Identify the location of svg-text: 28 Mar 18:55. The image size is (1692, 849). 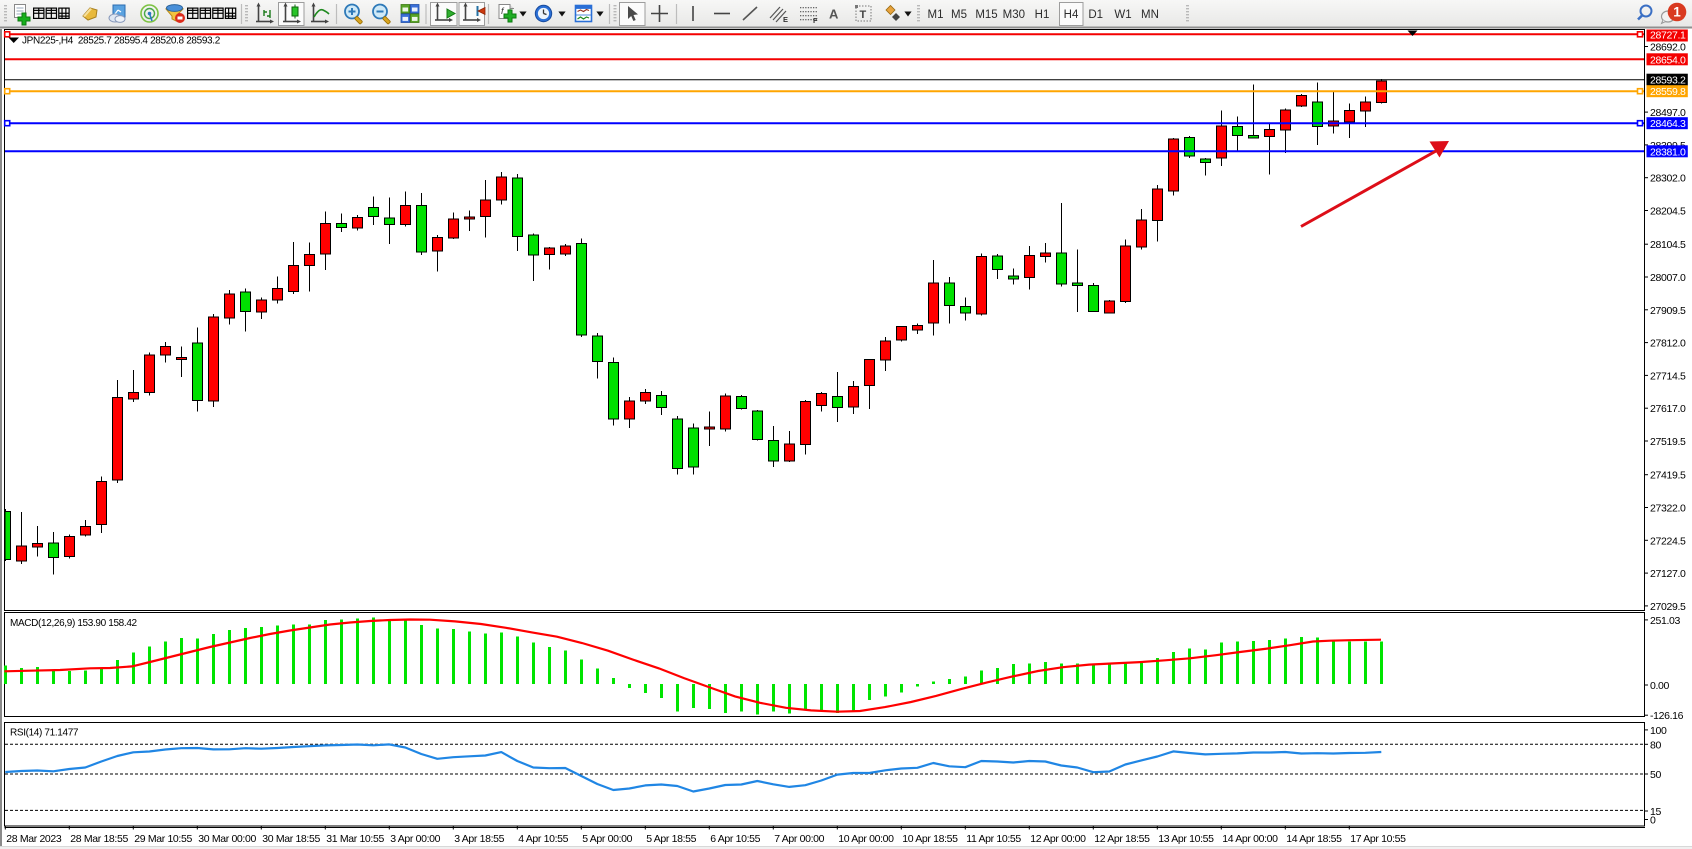
(99, 839).